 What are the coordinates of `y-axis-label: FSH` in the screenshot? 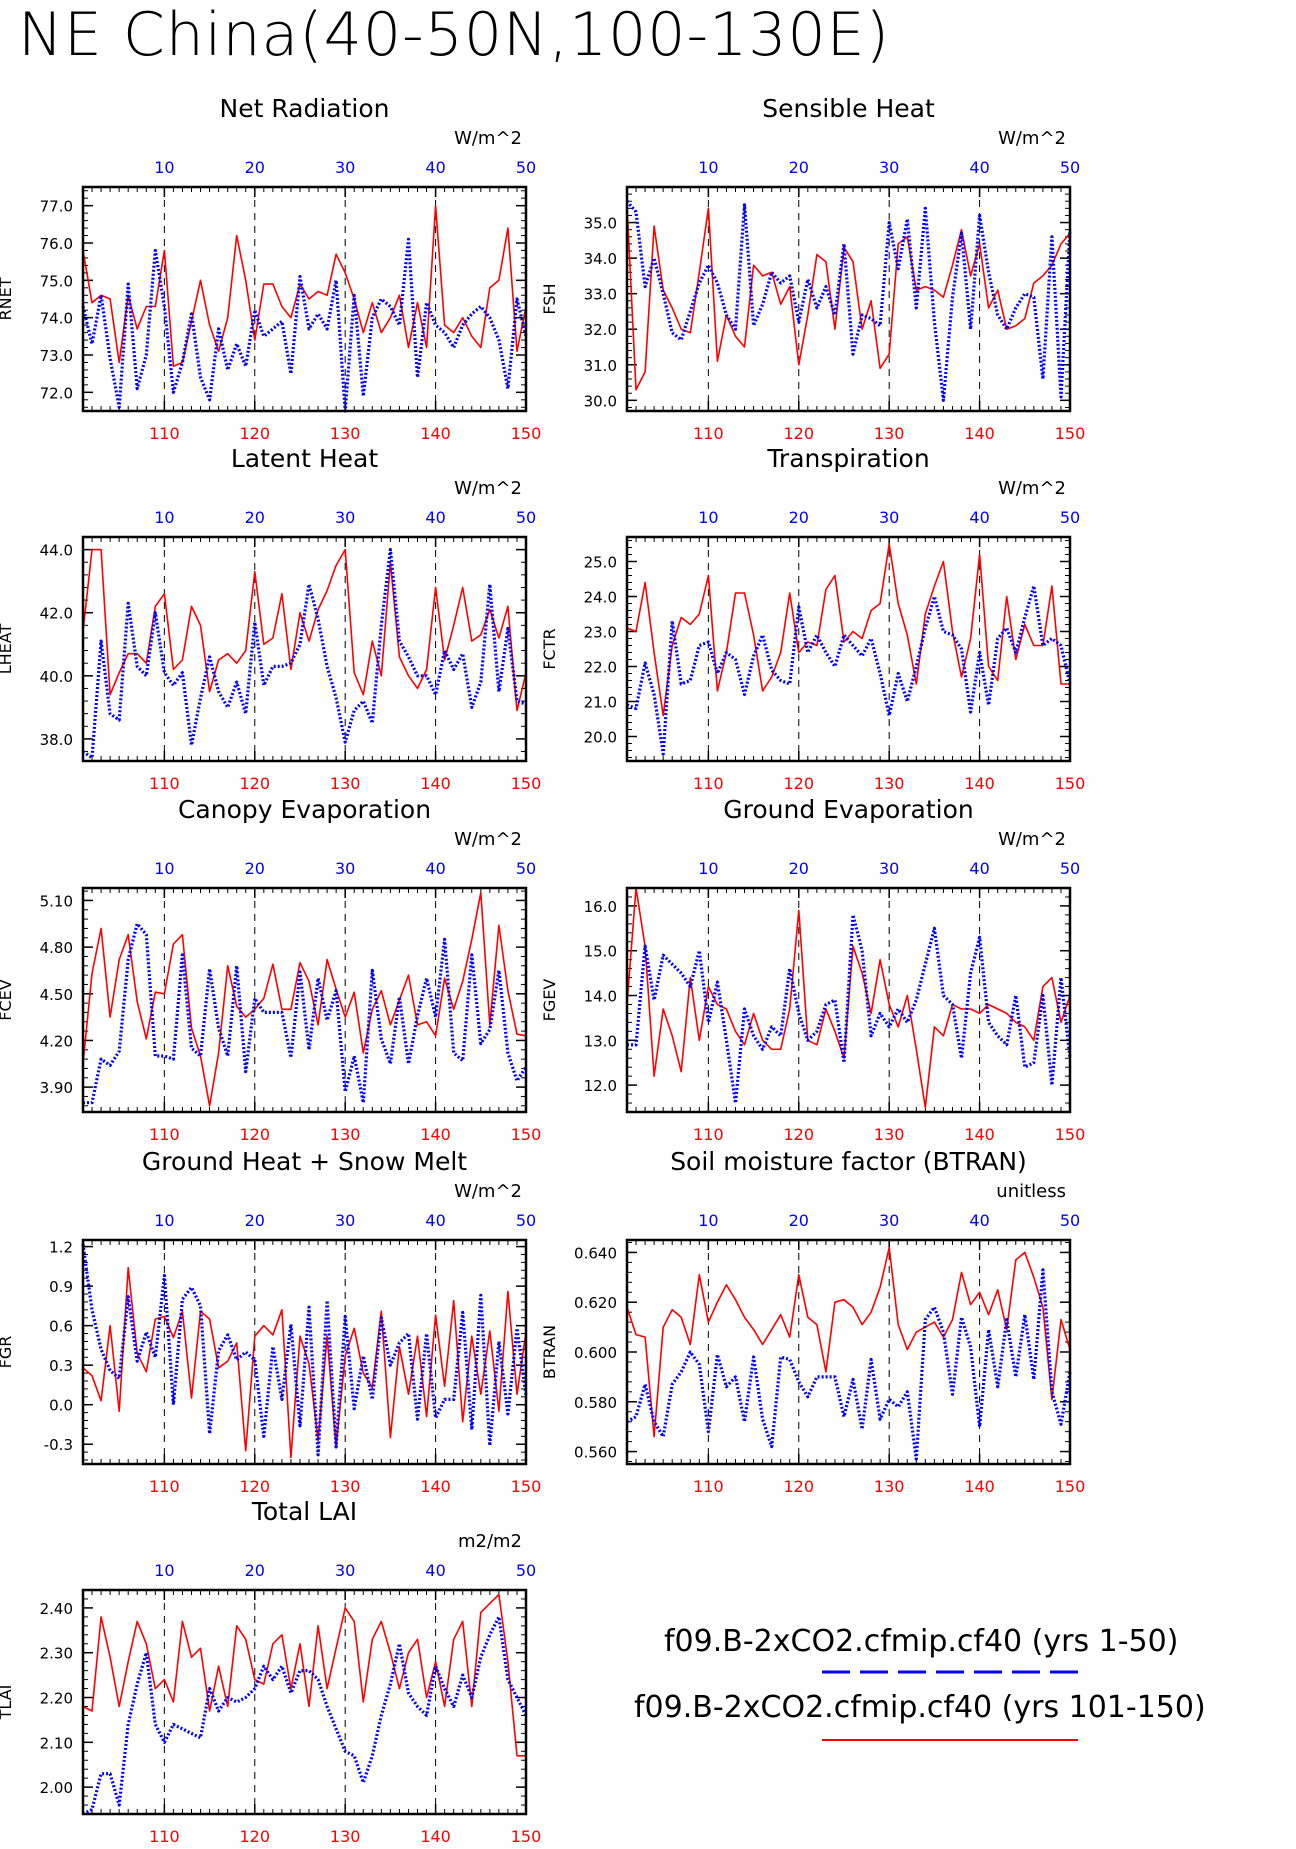 It's located at (549, 298).